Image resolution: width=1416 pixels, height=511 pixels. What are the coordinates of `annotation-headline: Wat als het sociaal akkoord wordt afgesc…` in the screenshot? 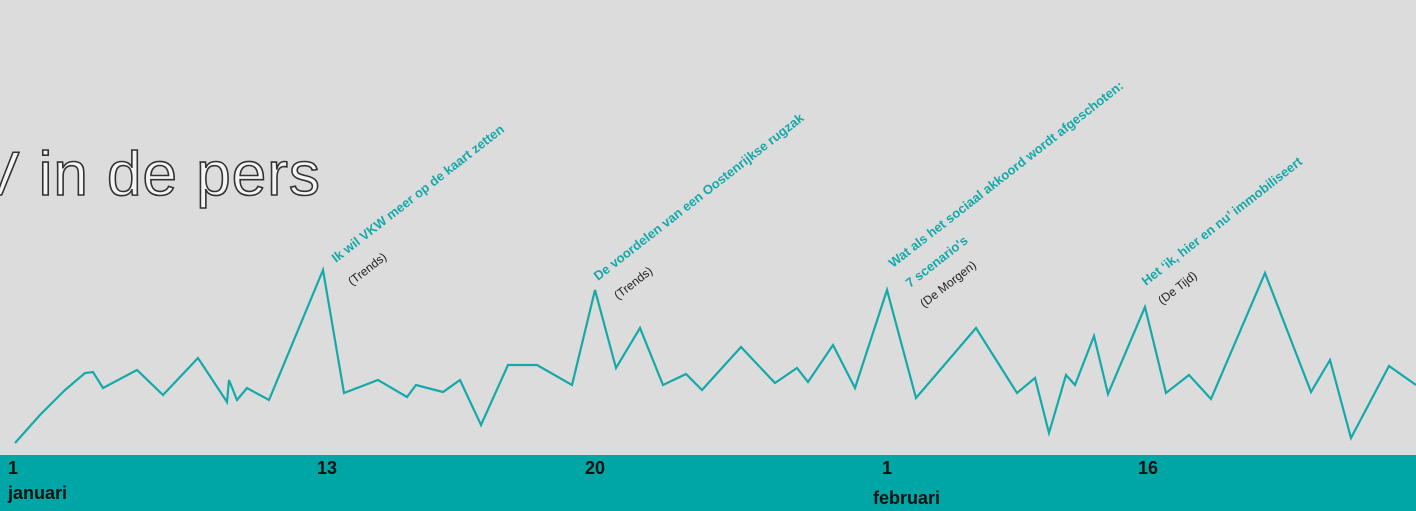 It's located at (1006, 174).